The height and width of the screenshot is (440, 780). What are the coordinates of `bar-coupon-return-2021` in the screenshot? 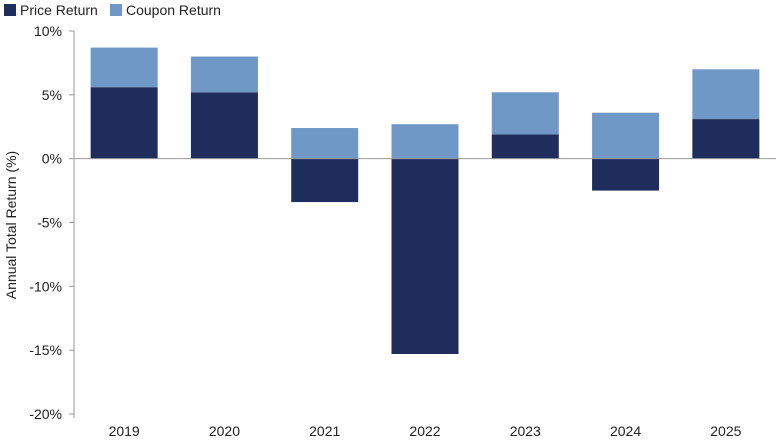 It's located at (325, 143).